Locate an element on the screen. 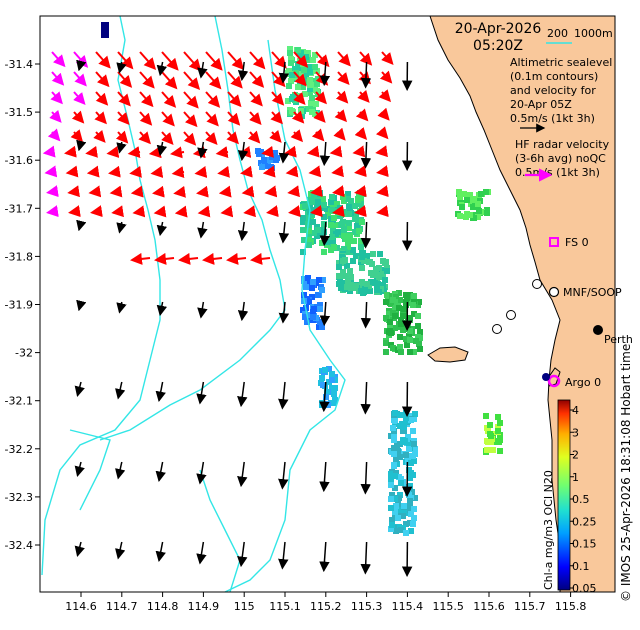 This screenshot has height=630, width=640. x-tick-label: 115.4 is located at coordinates (408, 606).